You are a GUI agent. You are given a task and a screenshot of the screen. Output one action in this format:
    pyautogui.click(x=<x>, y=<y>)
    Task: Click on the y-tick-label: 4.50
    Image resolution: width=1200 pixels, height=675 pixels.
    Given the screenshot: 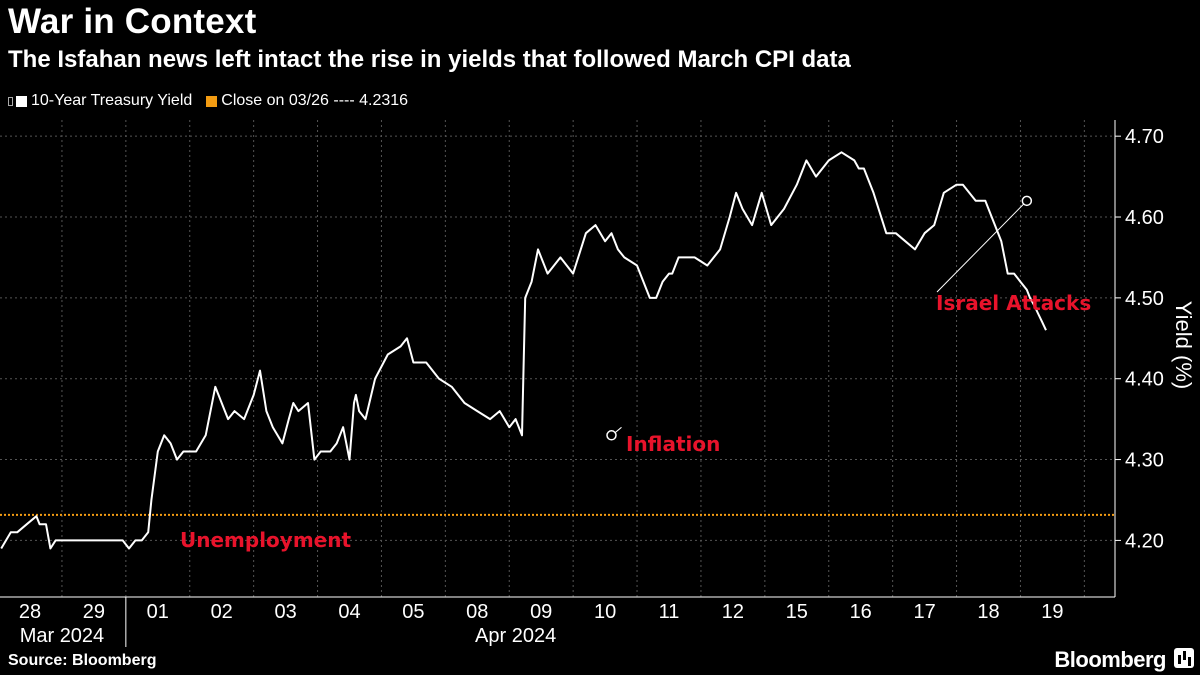 What is the action you would take?
    pyautogui.click(x=1144, y=299)
    